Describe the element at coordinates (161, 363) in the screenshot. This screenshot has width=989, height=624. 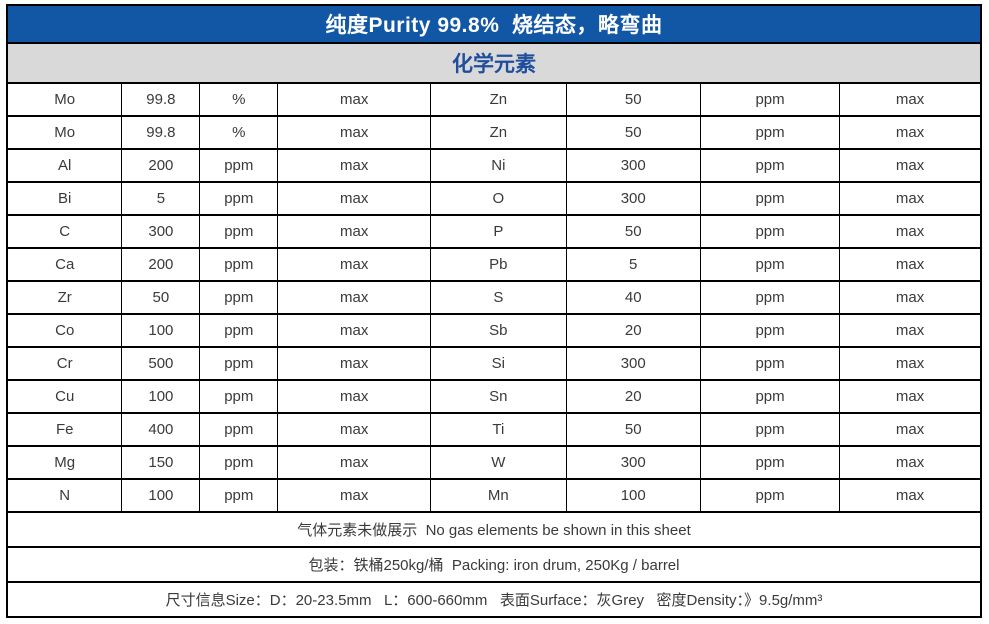
I see `element-value-cell: 500` at that location.